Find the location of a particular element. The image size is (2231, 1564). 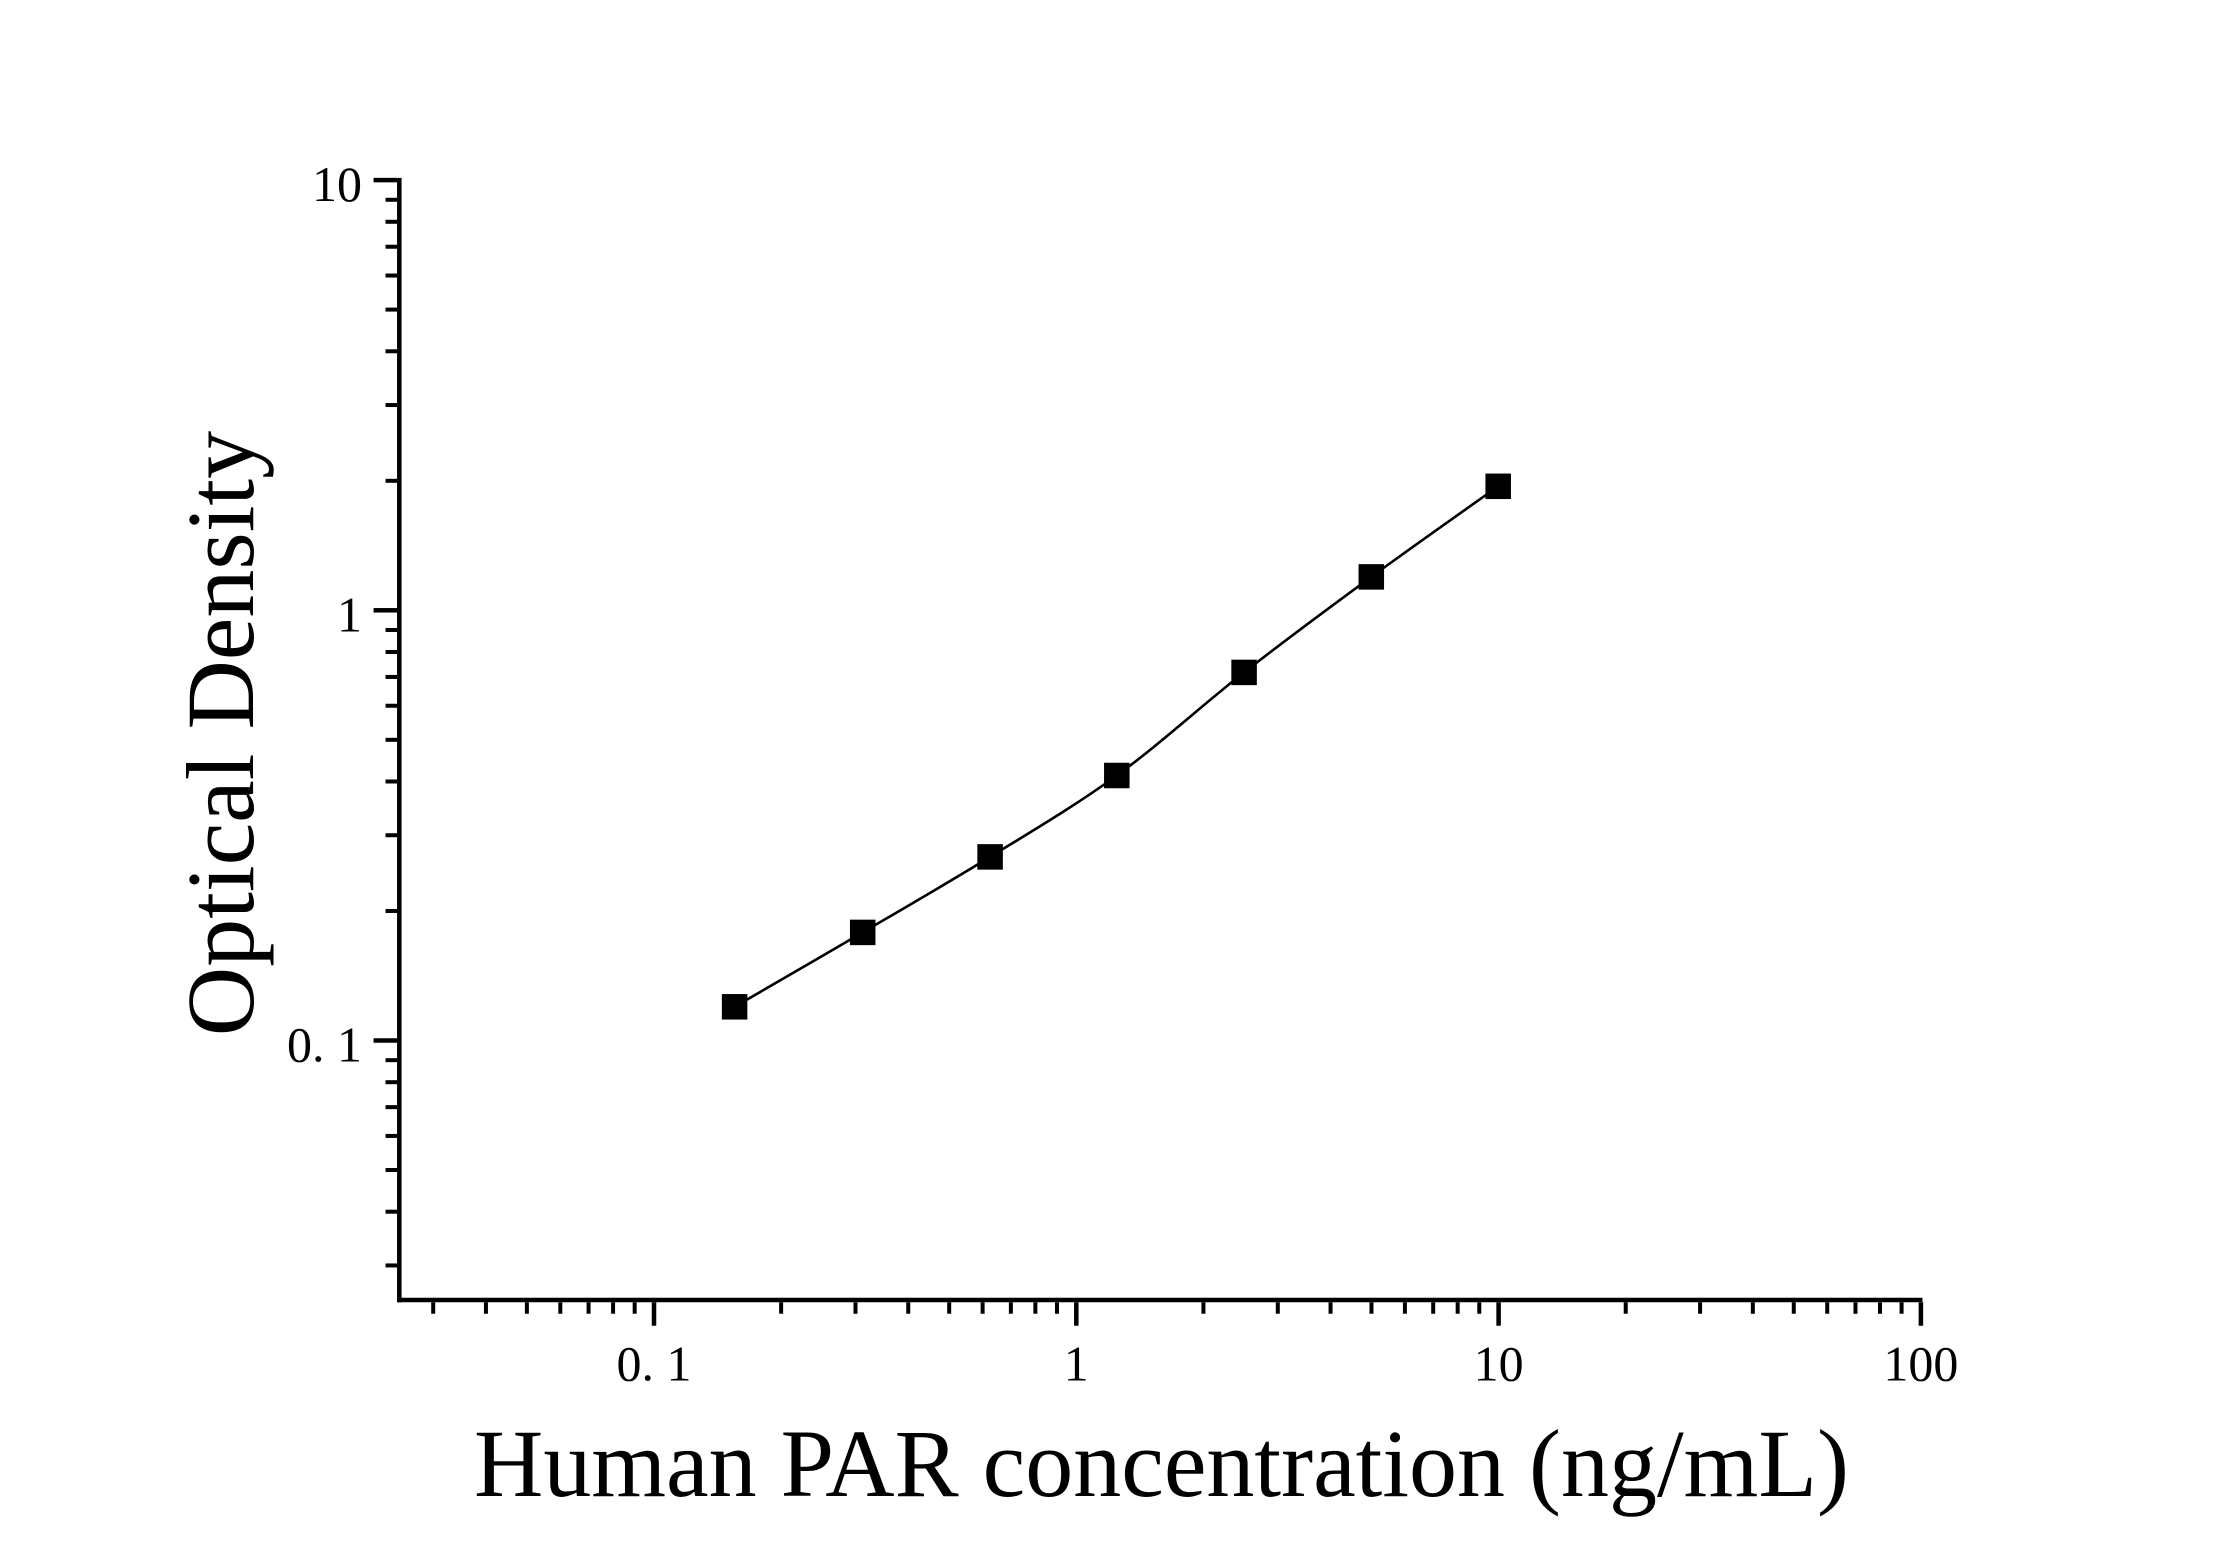

svg-text: 100 is located at coordinates (1920, 1364).